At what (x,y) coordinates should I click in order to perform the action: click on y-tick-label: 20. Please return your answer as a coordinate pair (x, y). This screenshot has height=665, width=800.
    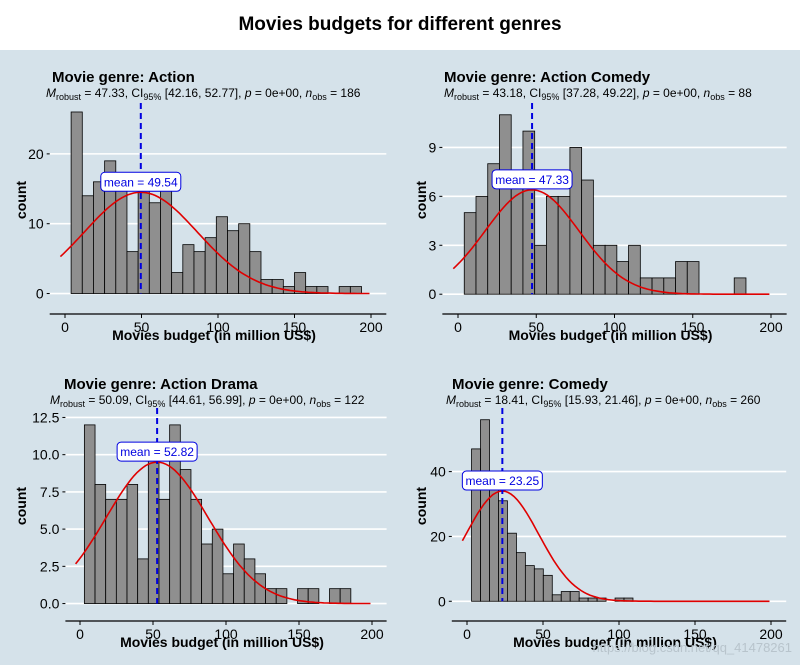
    Looking at the image, I should click on (36, 154).